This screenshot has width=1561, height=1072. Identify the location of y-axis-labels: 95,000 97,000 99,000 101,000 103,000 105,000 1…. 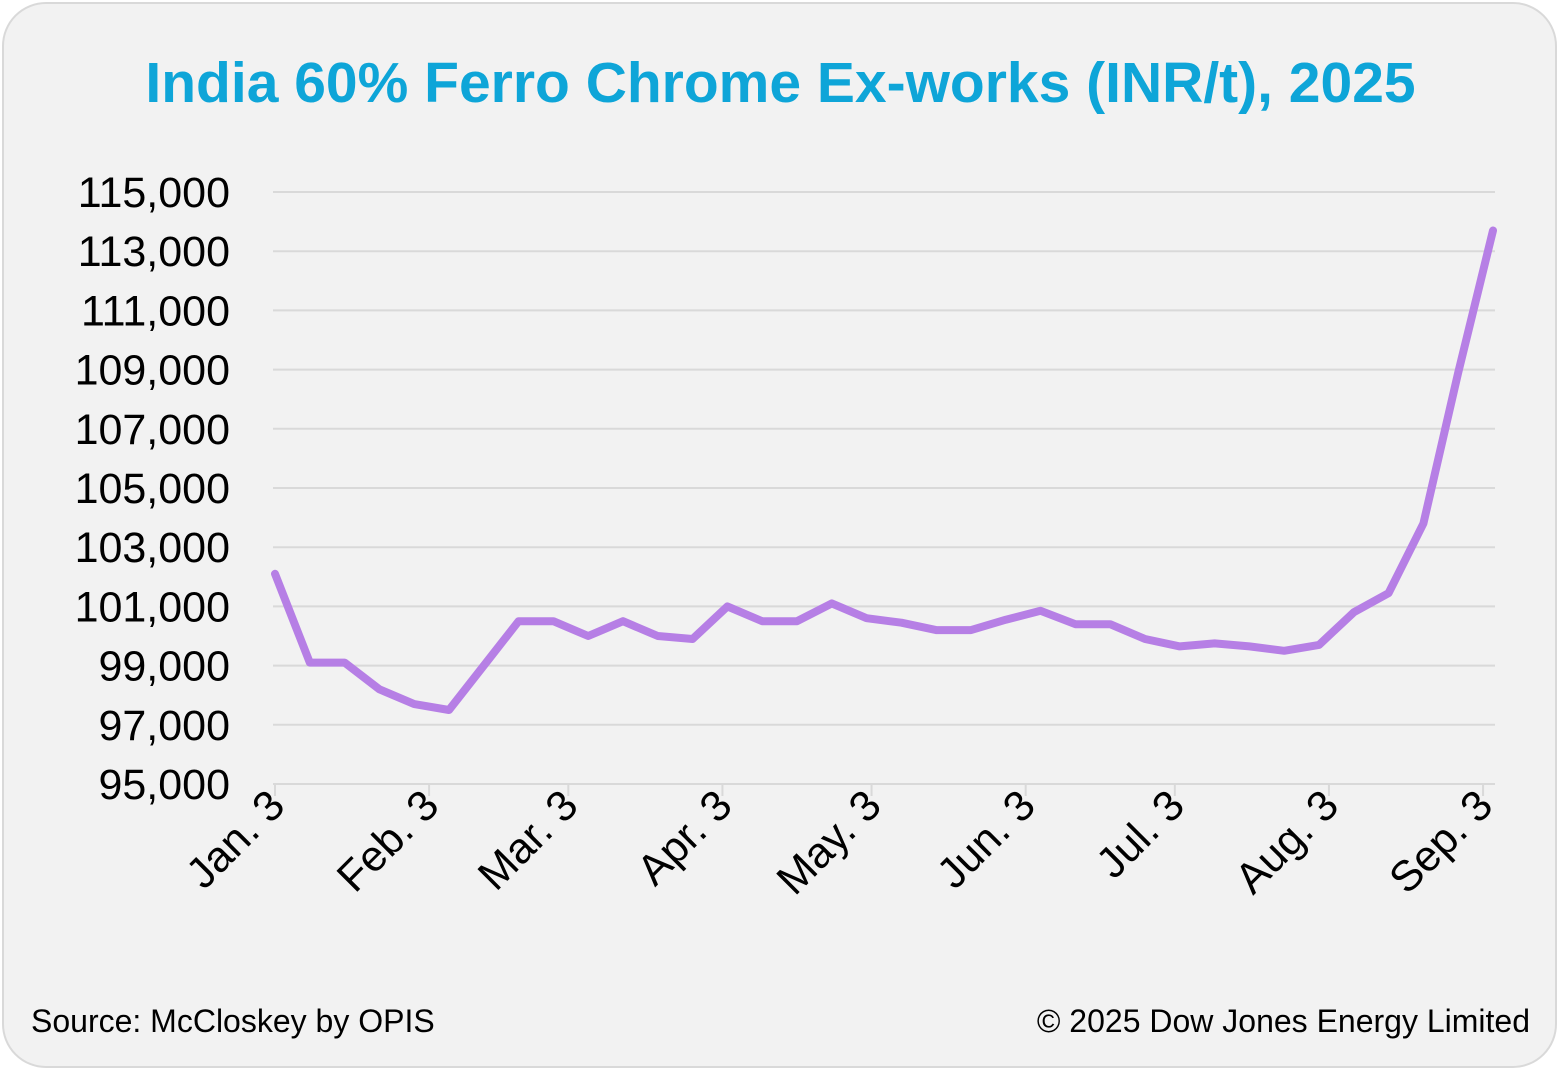
(152, 489).